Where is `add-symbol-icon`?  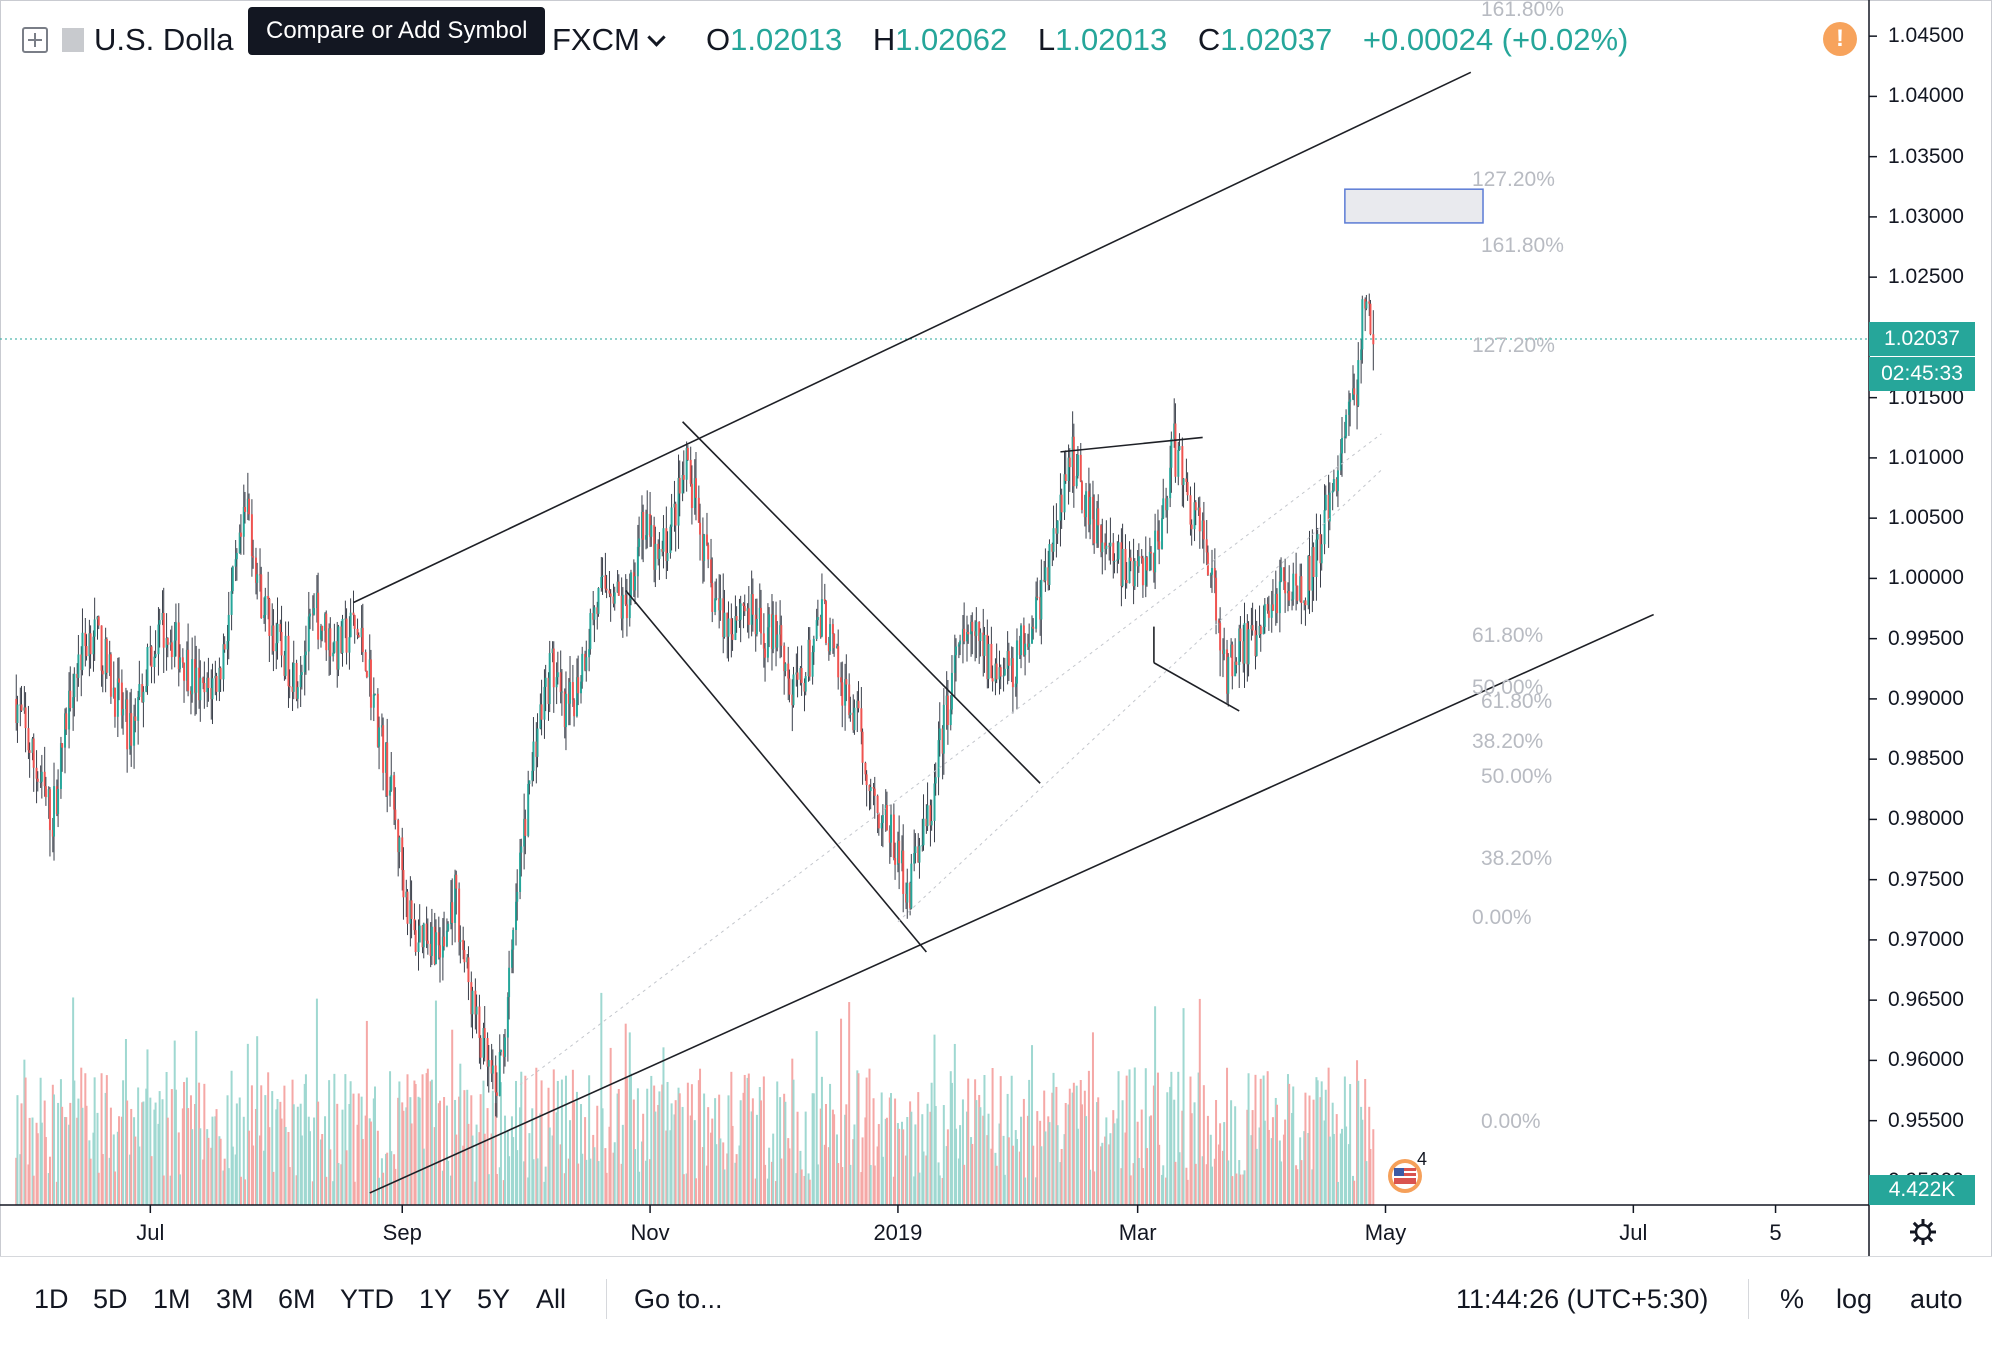
add-symbol-icon is located at coordinates (35, 40).